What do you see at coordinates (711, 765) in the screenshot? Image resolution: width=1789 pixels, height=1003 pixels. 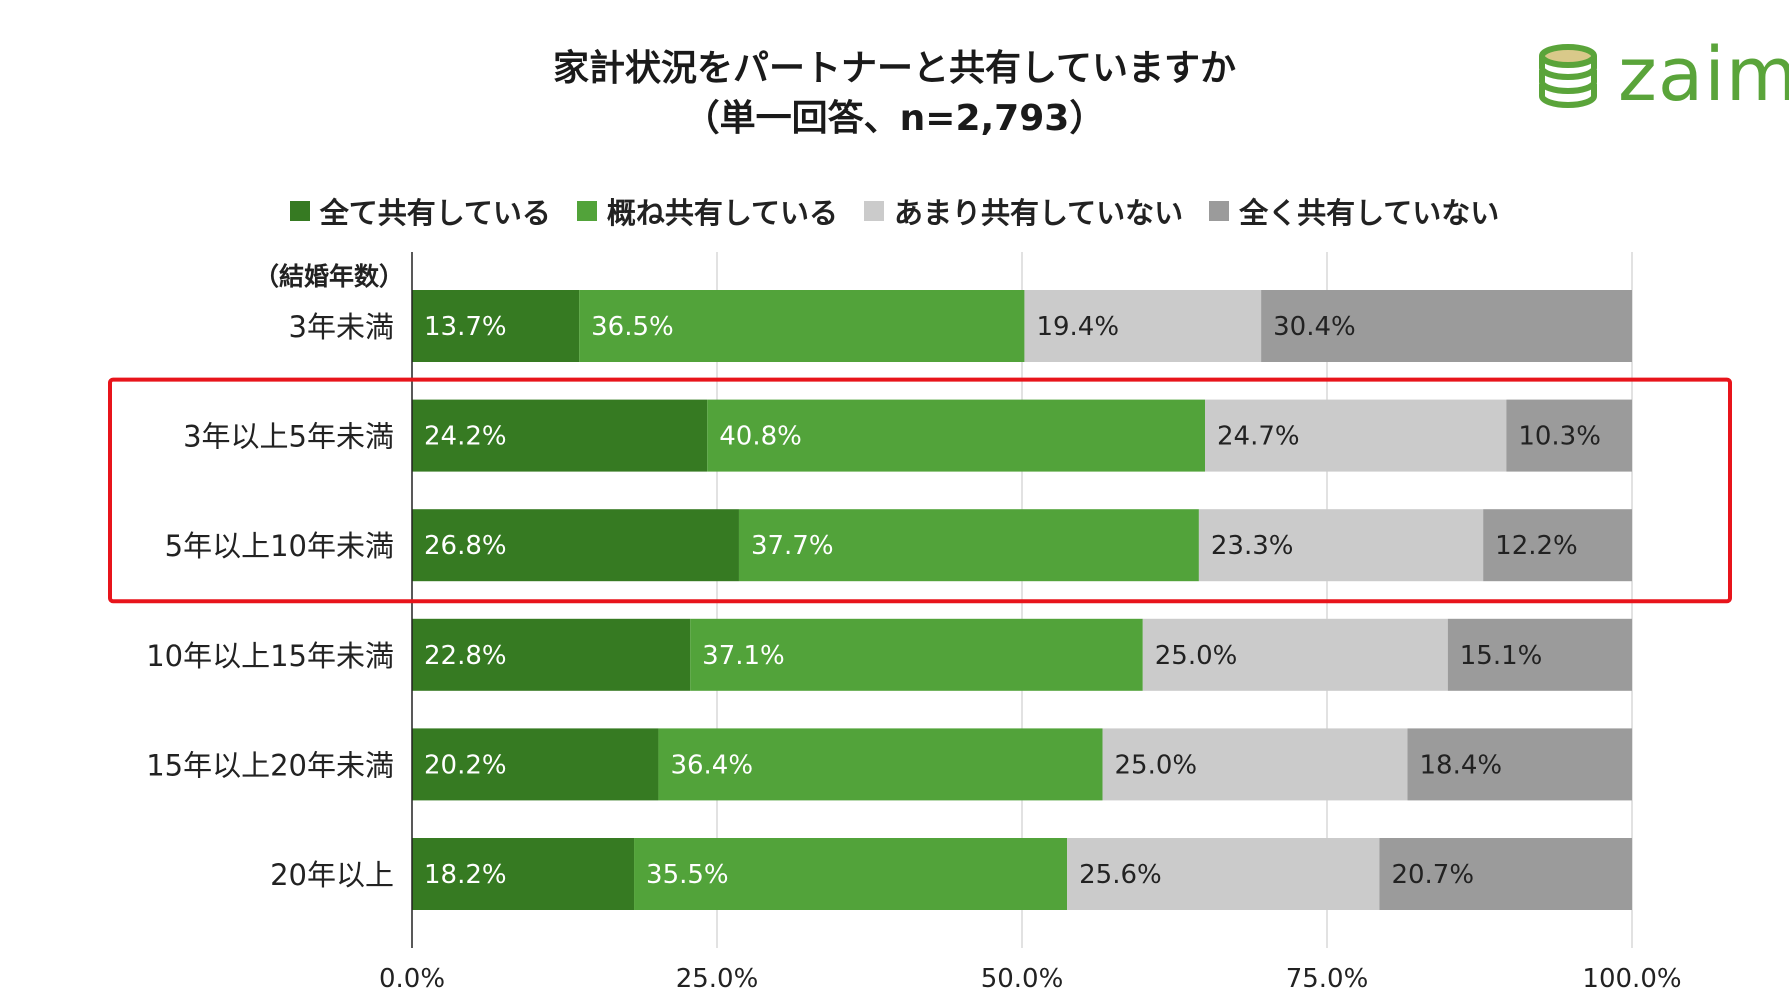 I see `bar-value-label: 36.4%` at bounding box center [711, 765].